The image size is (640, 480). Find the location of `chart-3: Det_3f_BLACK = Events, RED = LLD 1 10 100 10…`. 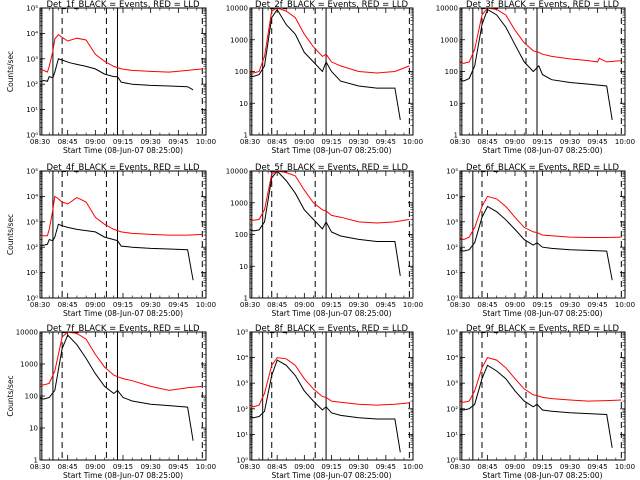

chart-3: Det_3f_BLACK = Events, RED = LLD 1 10 100 10… is located at coordinates (535, 77).